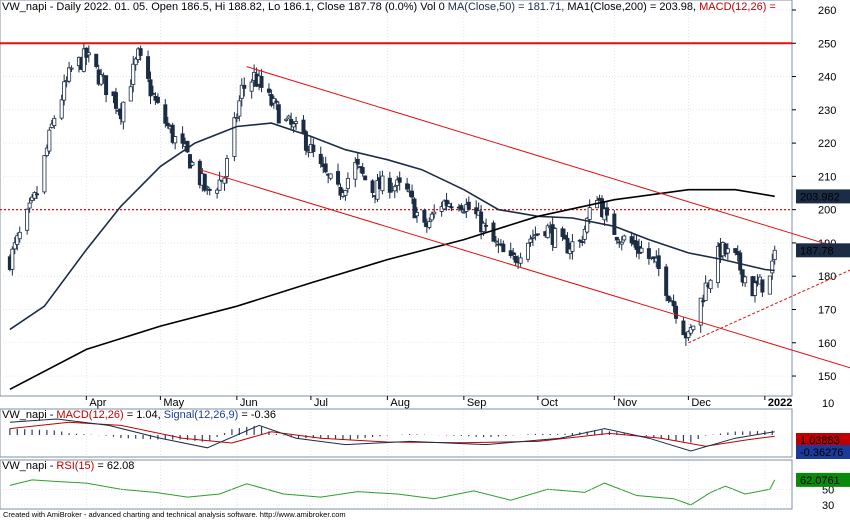 This screenshot has width=850, height=520. I want to click on close-value-label-text: 187.78, so click(817, 251).